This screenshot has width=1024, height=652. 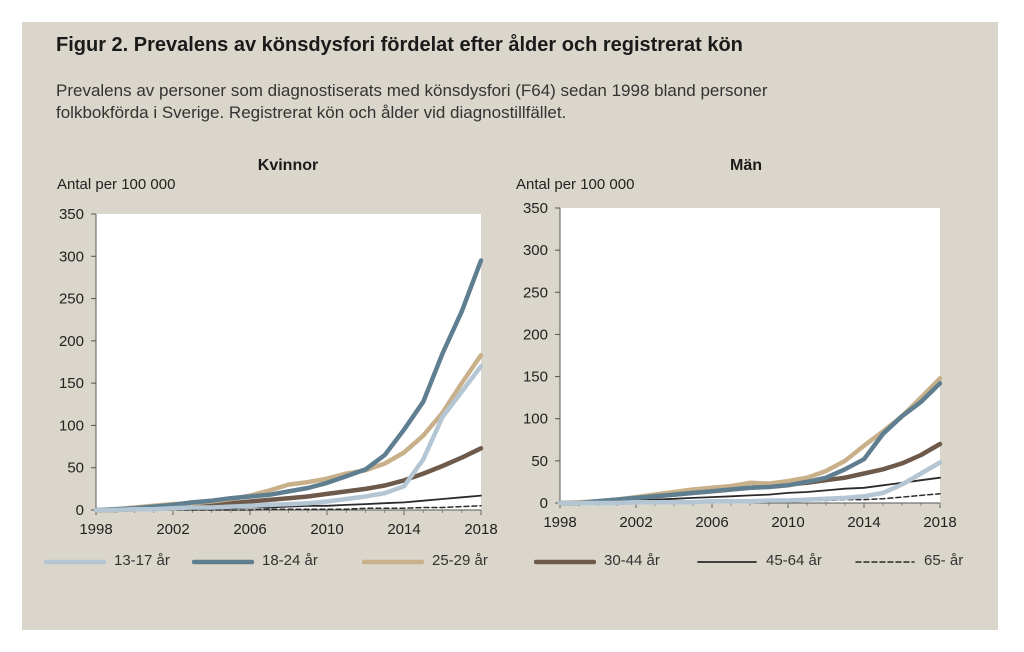 I want to click on legend-label: 45-64 år, so click(x=794, y=560).